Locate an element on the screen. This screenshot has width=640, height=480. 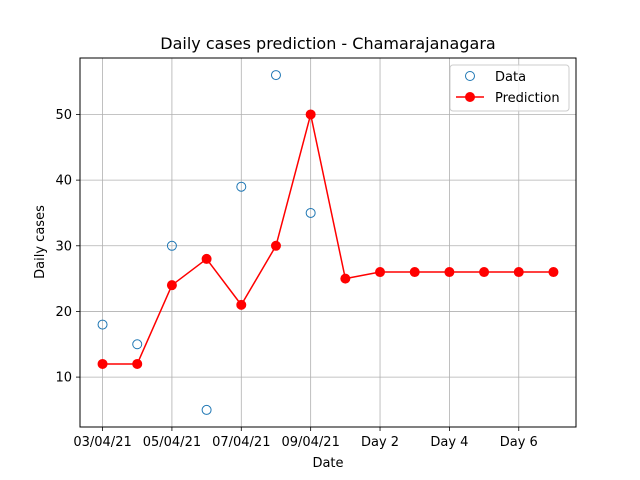
x-tick-label: 09/04/21 is located at coordinates (310, 442).